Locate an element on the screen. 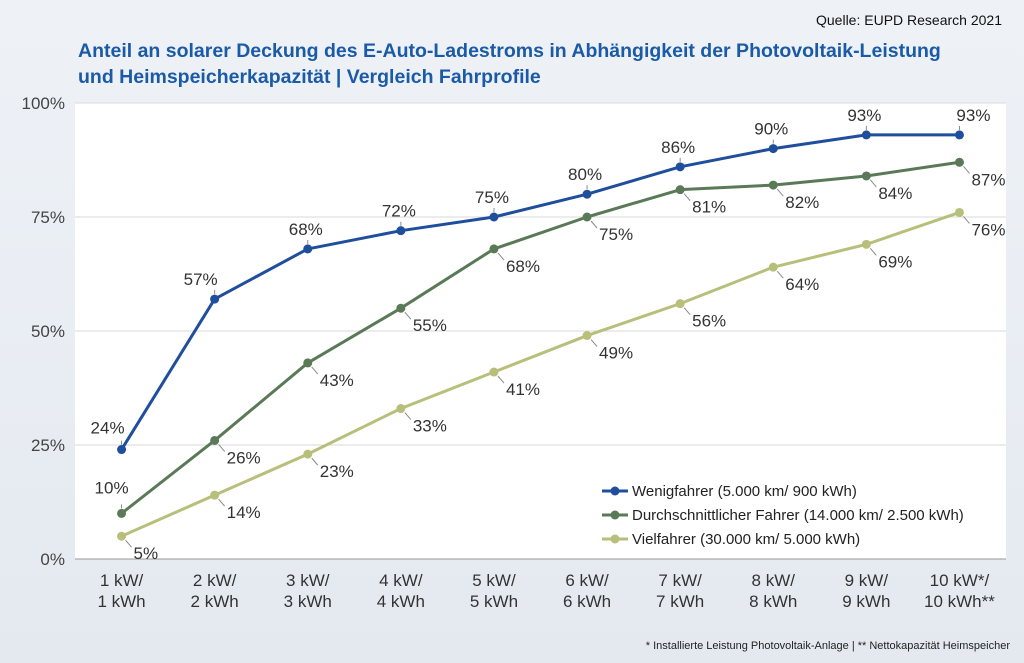 This screenshot has height=663, width=1024. data-label: 23% is located at coordinates (337, 471).